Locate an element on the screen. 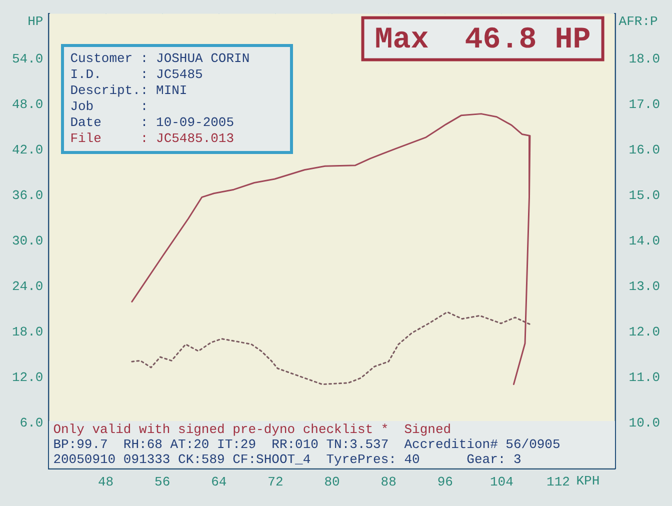 The image size is (672, 506). annotation: File : JC5485.013 is located at coordinates (153, 138).